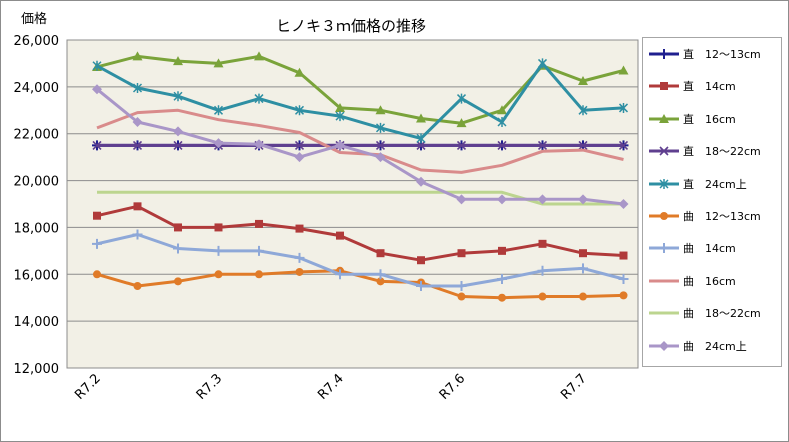 This screenshot has height=442, width=789. What do you see at coordinates (709, 87) in the screenshot?
I see `legend-label: 直 14cm` at bounding box center [709, 87].